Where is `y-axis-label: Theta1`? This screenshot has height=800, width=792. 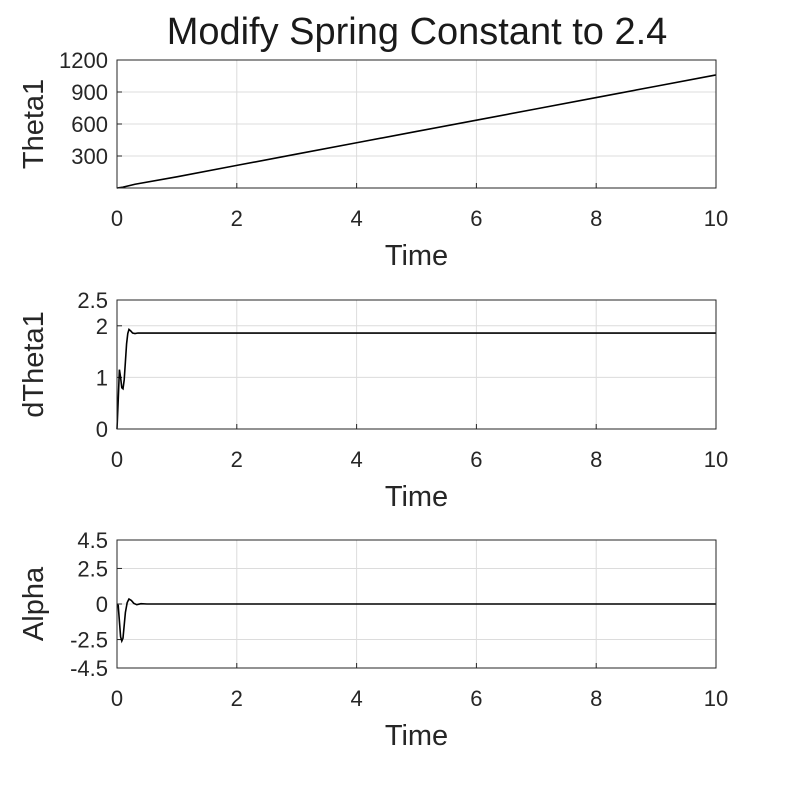
y-axis-label: Theta1 is located at coordinates (34, 124).